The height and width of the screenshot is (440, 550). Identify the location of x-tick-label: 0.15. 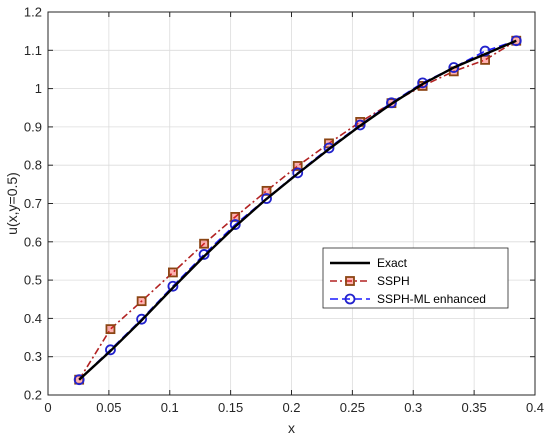
(230, 407).